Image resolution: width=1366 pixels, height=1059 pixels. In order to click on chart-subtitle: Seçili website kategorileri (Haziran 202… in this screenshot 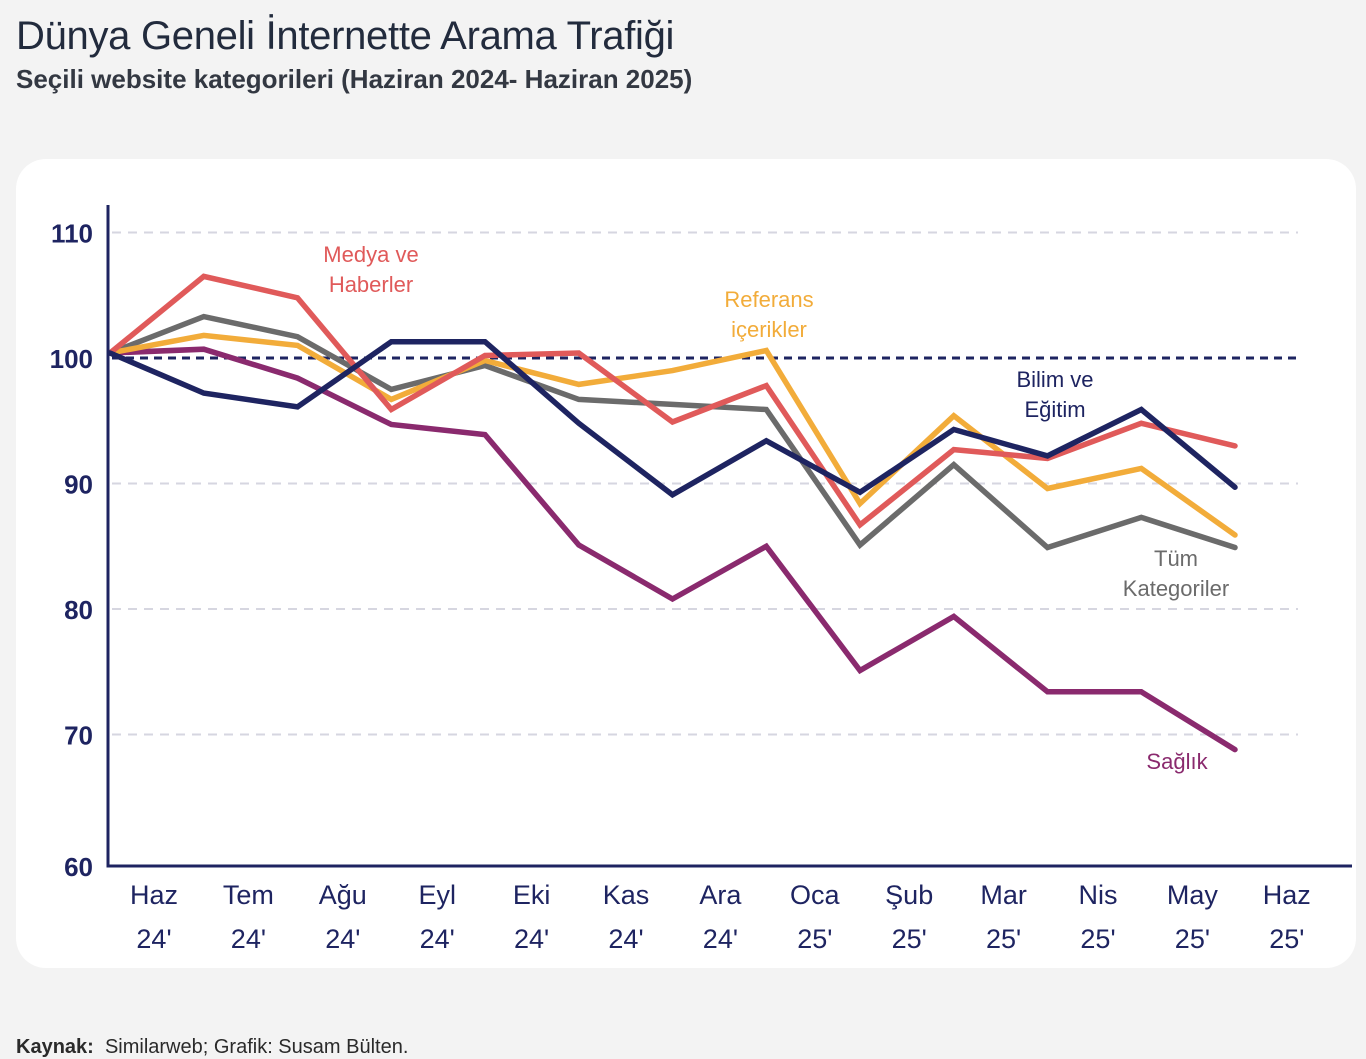, I will do `click(354, 79)`.